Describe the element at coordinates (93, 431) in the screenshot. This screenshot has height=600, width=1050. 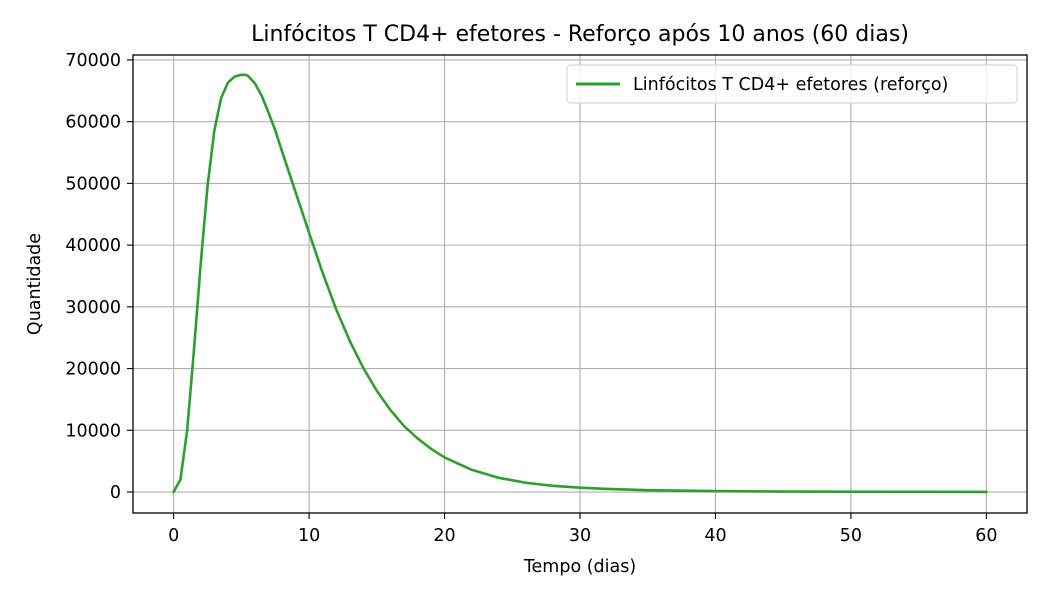
I see `y-tick-label: 10000` at that location.